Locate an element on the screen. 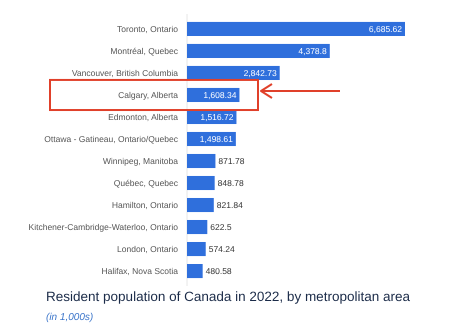 This screenshot has height=332, width=474. text: (in 1,000s) is located at coordinates (70, 317).